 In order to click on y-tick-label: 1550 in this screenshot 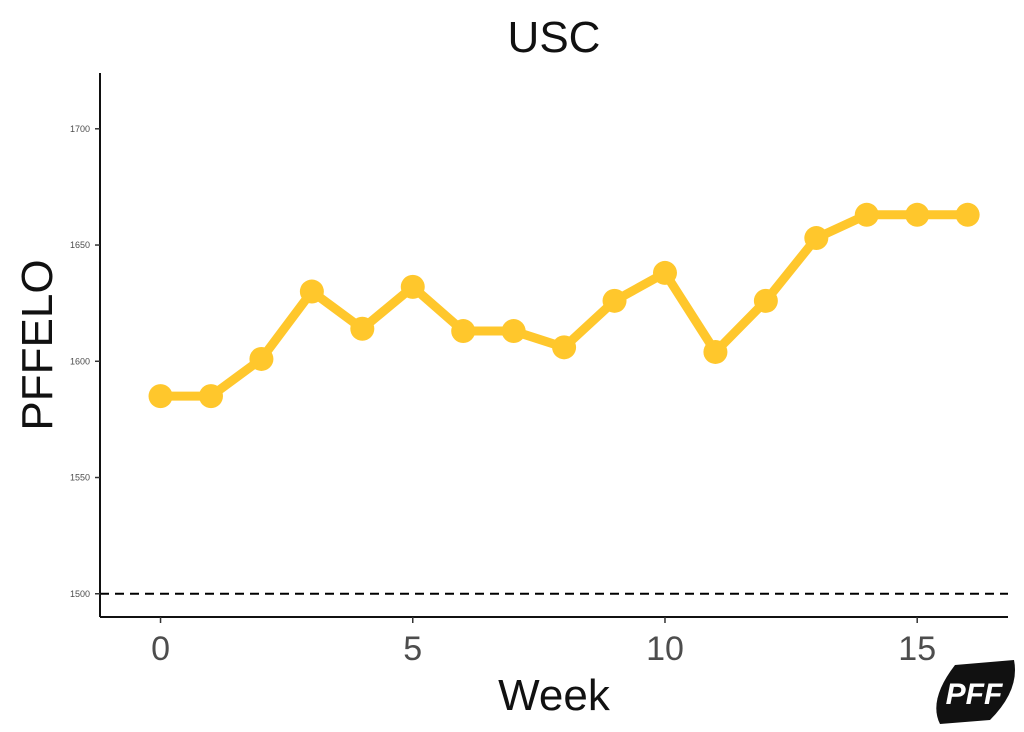, I will do `click(80, 478)`.